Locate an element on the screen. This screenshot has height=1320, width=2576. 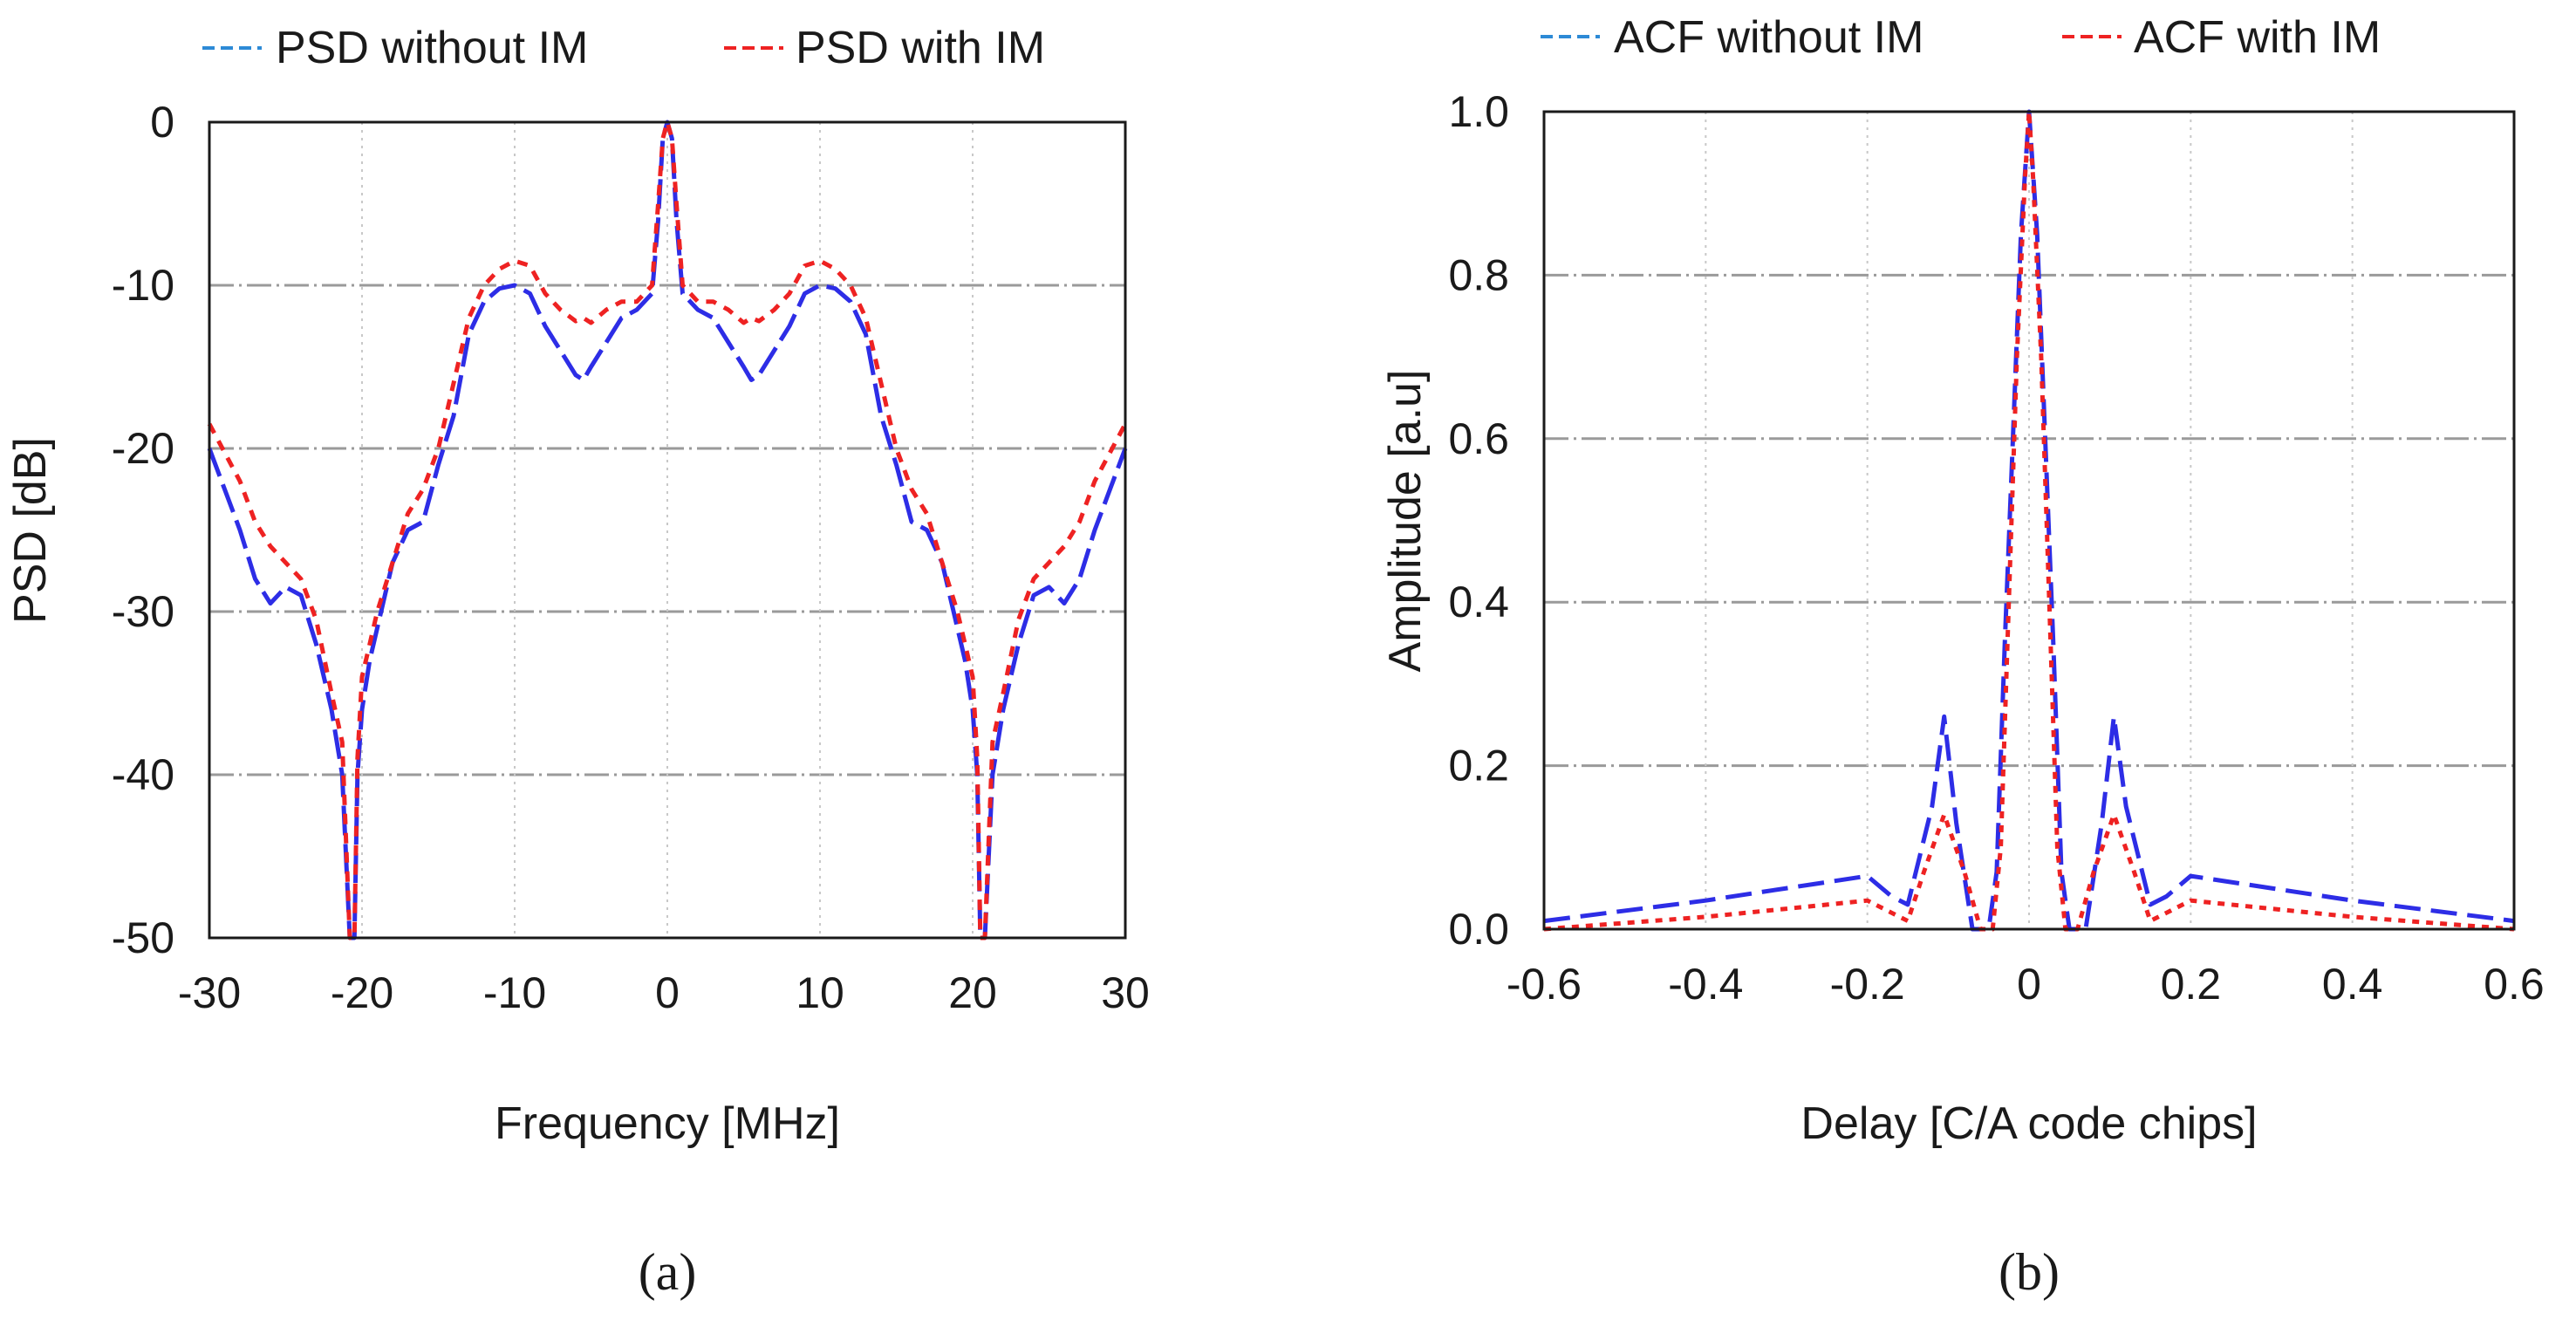
y-tick-label: -20 is located at coordinates (143, 448).